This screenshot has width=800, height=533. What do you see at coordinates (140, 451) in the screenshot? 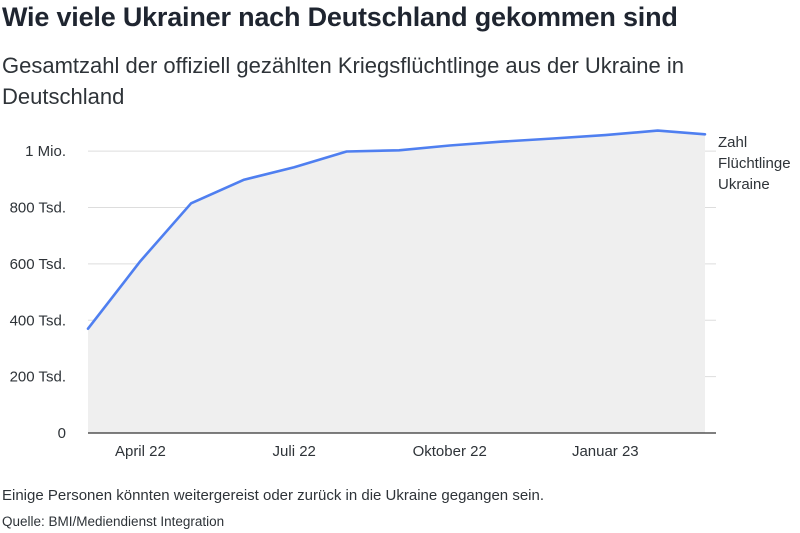
I see `x-tick-label: April 22` at bounding box center [140, 451].